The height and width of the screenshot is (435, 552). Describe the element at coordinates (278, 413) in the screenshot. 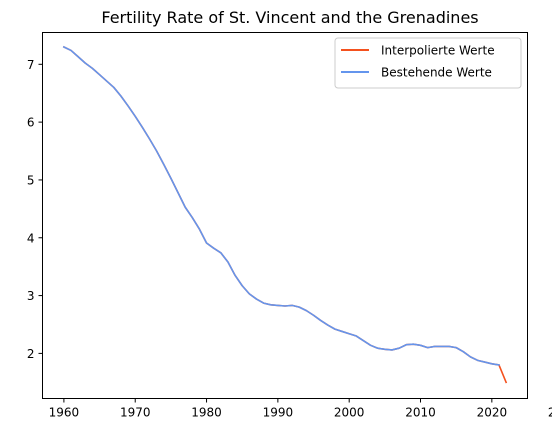

I see `x-tick-label: 1990` at that location.